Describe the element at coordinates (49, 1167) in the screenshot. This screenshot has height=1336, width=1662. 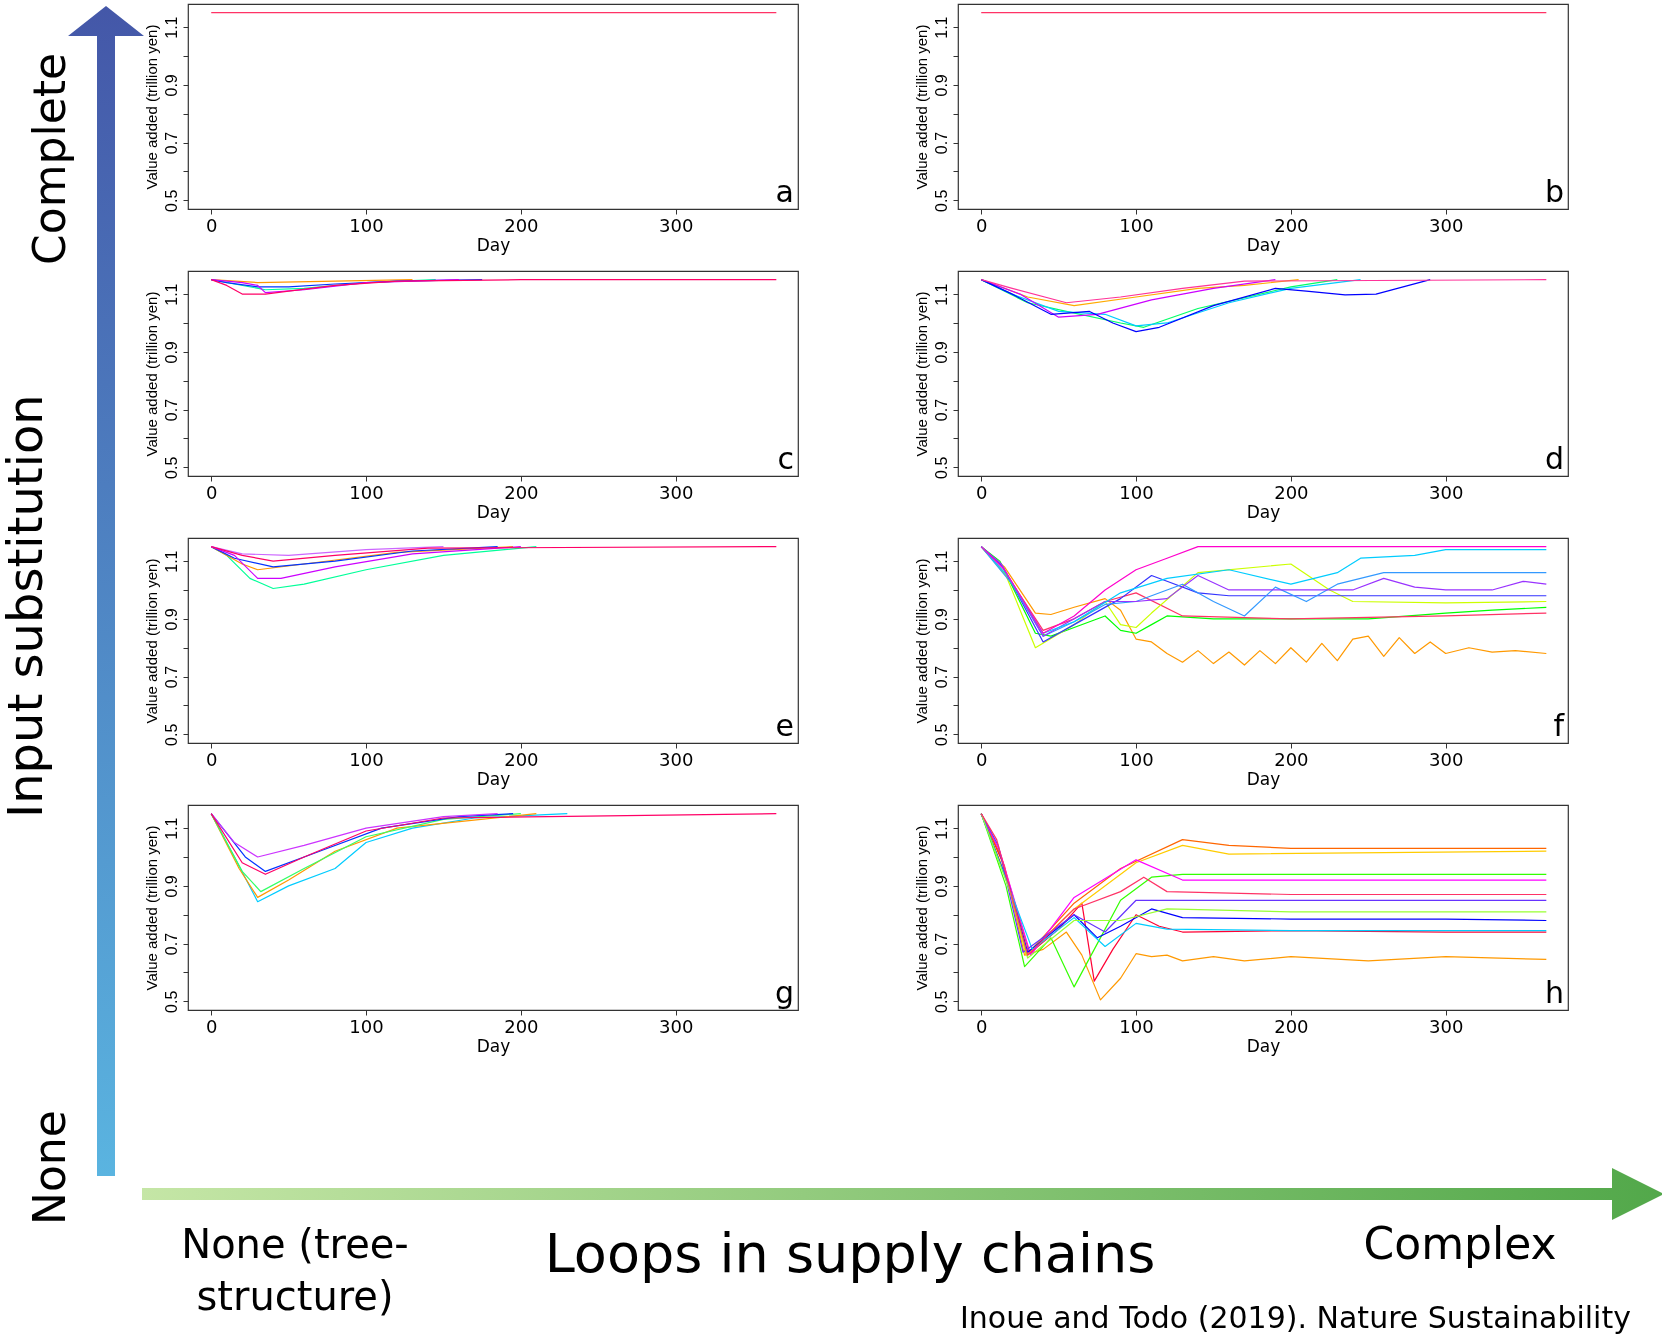
I see `text: None` at that location.